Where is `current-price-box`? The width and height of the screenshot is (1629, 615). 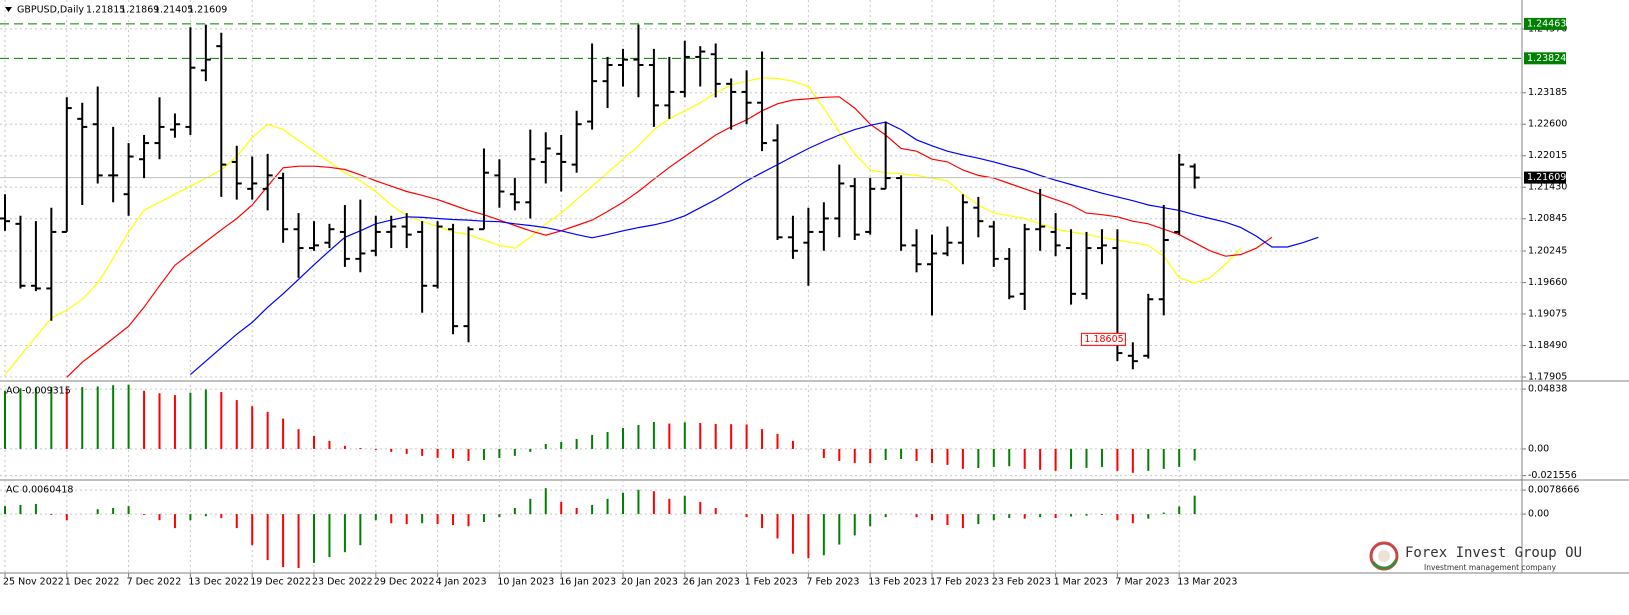
current-price-box is located at coordinates (1545, 177).